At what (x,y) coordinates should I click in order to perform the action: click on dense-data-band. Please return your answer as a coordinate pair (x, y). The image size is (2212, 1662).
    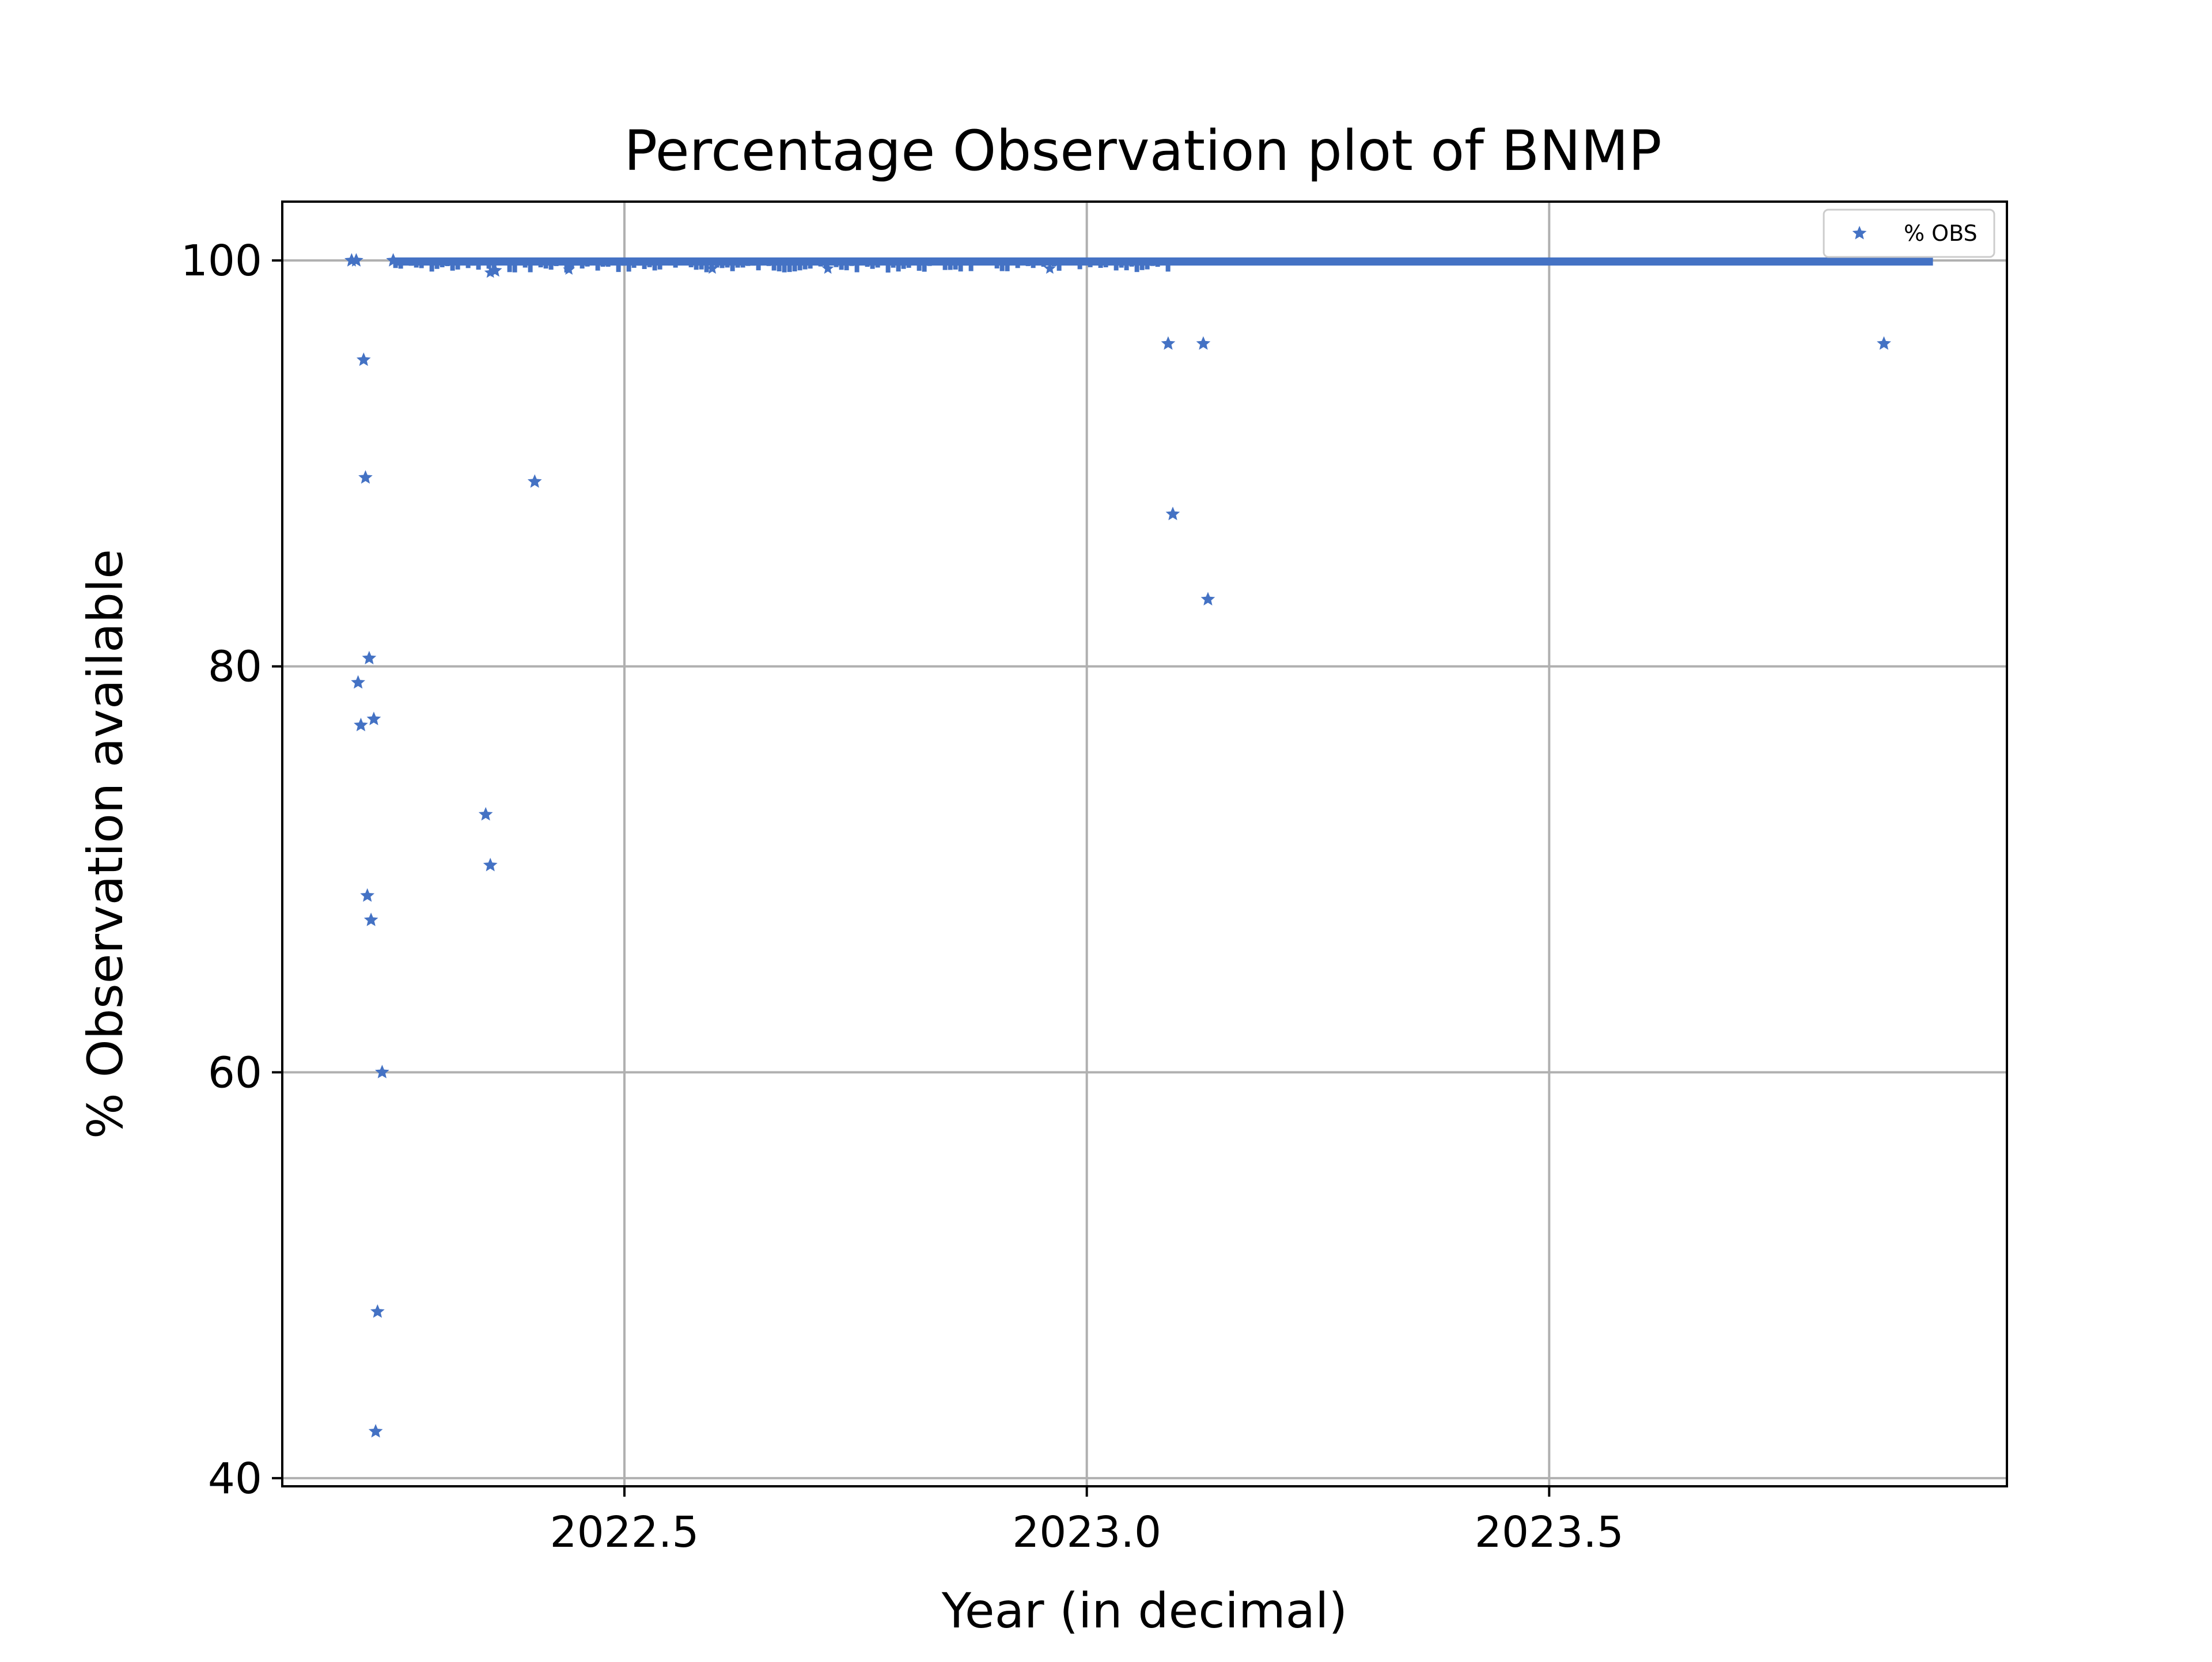
    Looking at the image, I should click on (1163, 268).